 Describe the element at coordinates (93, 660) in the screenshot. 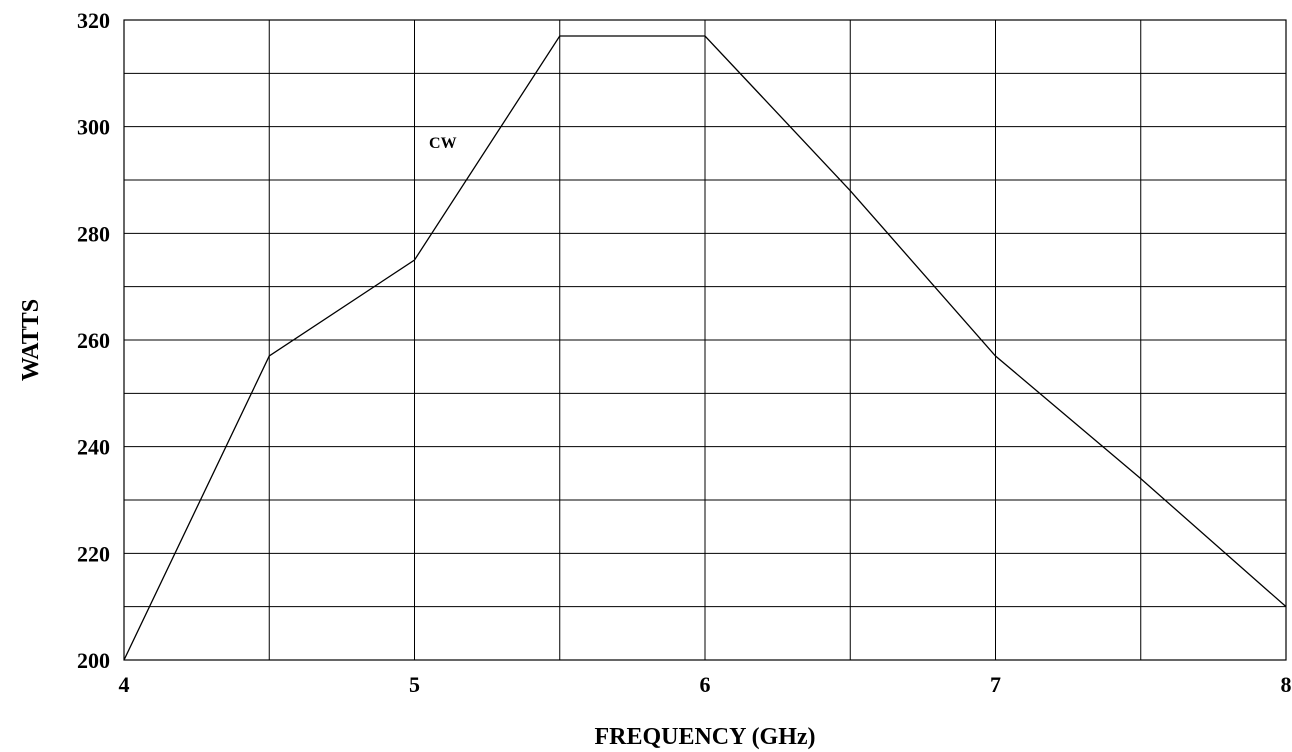

I see `y-tick-label: 200` at that location.